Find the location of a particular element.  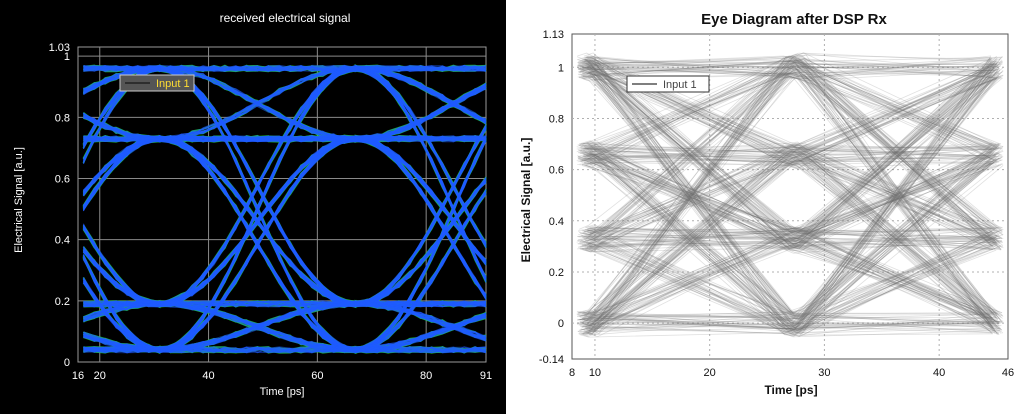

y-tick-label: 0 is located at coordinates (561, 324).